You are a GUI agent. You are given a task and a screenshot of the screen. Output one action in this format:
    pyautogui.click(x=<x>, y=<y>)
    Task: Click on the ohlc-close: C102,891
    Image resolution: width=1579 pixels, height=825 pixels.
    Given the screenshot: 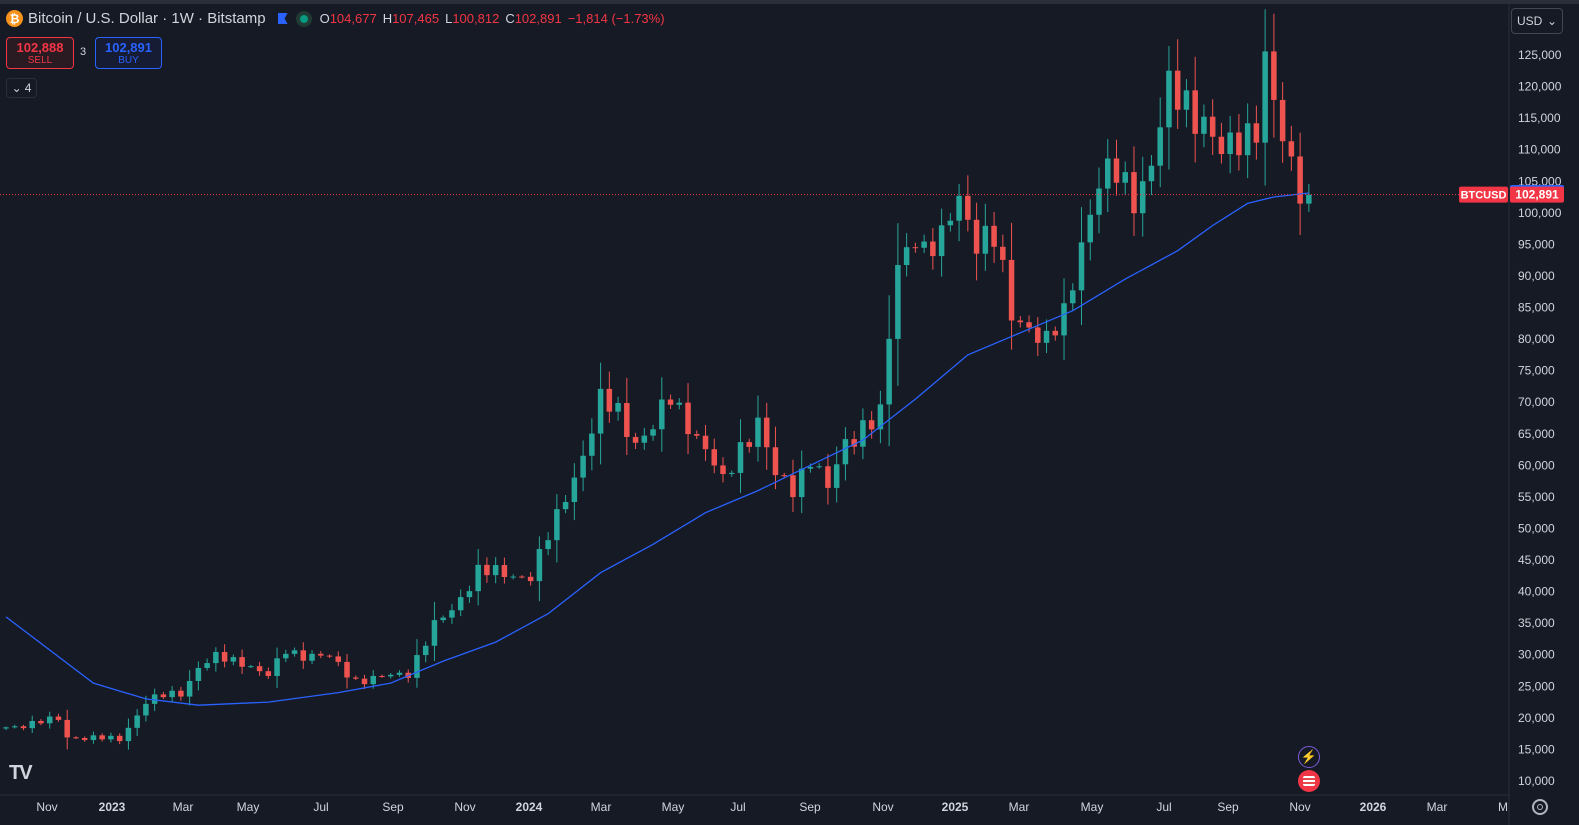 What is the action you would take?
    pyautogui.click(x=533, y=18)
    